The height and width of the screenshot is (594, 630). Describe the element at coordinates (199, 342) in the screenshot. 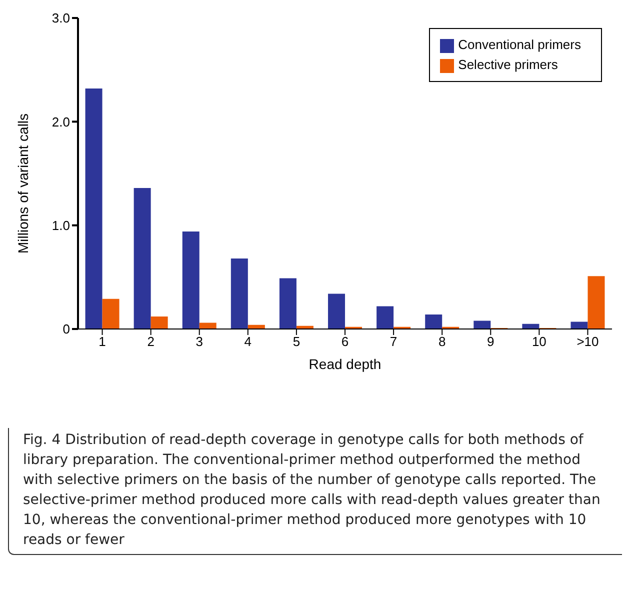

I see `x-tick-label: 3` at that location.